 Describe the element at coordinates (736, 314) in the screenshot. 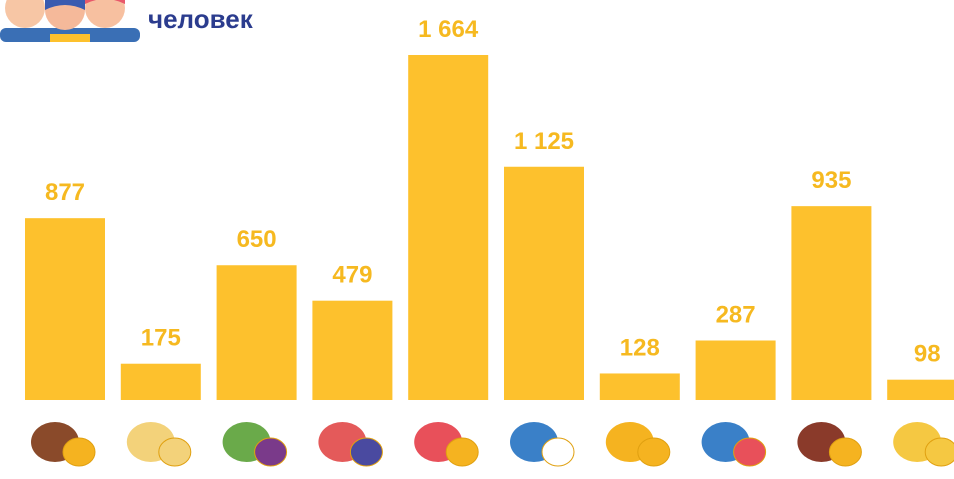

I see `value-label: 287` at that location.